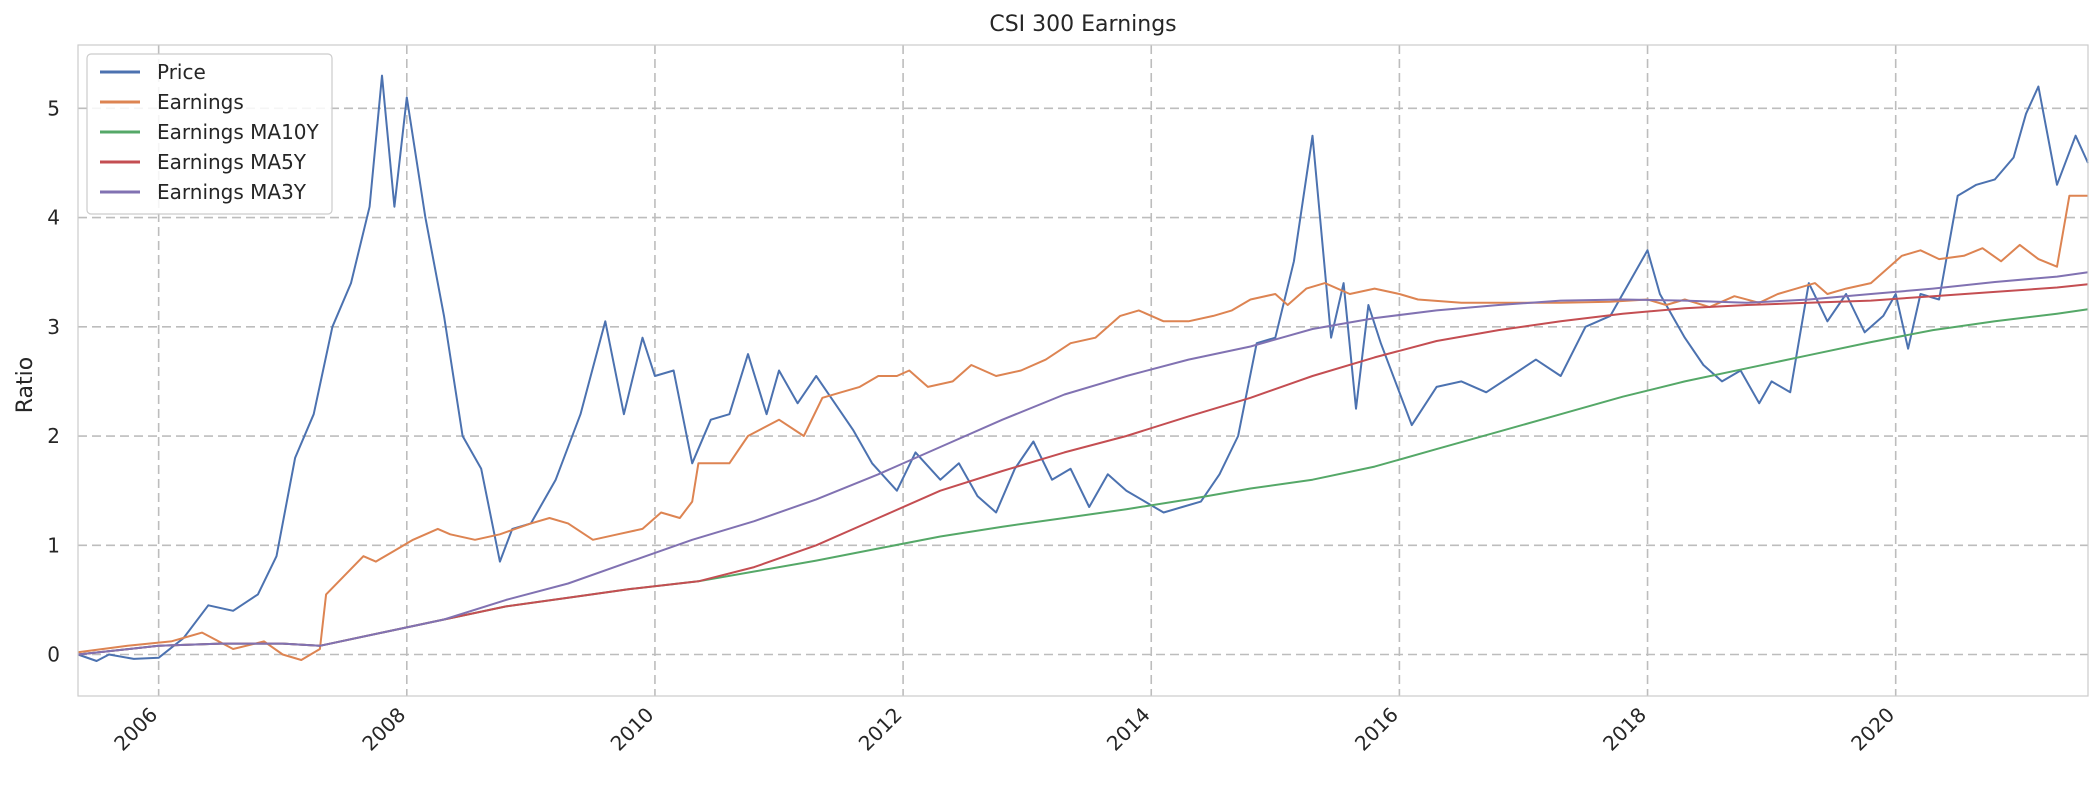 Image resolution: width=2099 pixels, height=809 pixels. What do you see at coordinates (53, 218) in the screenshot?
I see `y-tick-label: 4` at bounding box center [53, 218].